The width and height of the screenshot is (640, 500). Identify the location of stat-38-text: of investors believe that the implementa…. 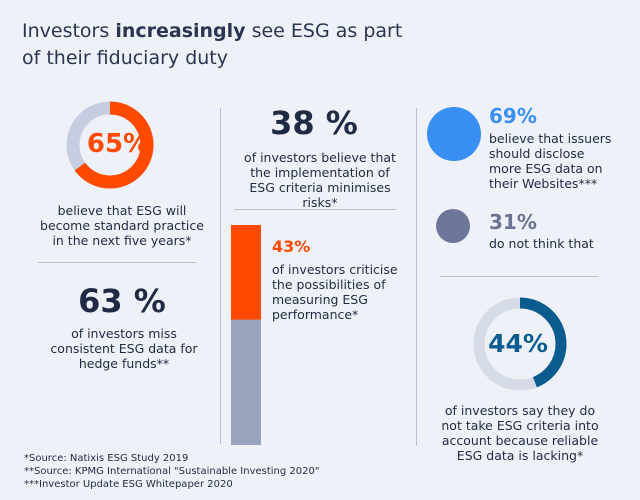
(320, 180).